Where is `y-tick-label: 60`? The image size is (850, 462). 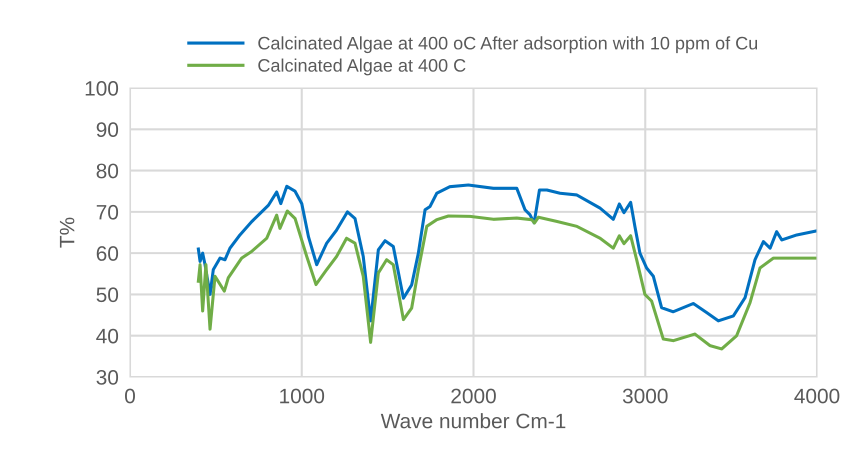
y-tick-label: 60 is located at coordinates (107, 253).